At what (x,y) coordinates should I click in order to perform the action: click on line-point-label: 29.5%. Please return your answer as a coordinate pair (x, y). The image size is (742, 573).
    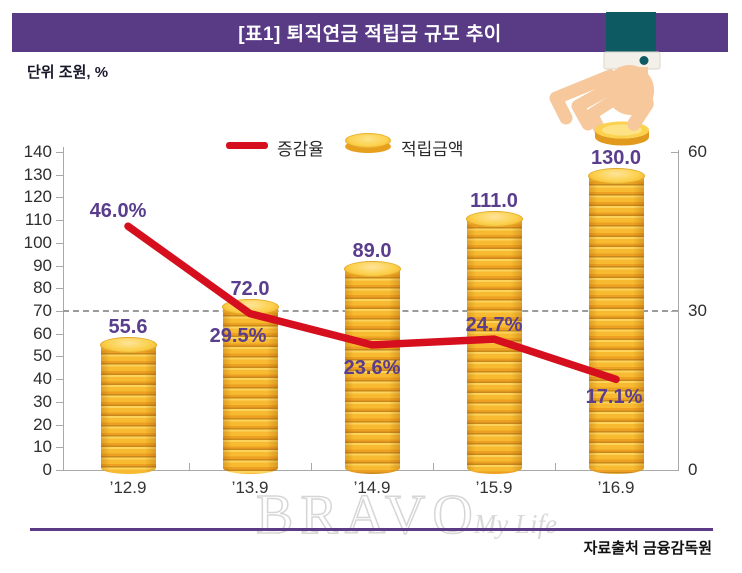
    Looking at the image, I should click on (238, 335).